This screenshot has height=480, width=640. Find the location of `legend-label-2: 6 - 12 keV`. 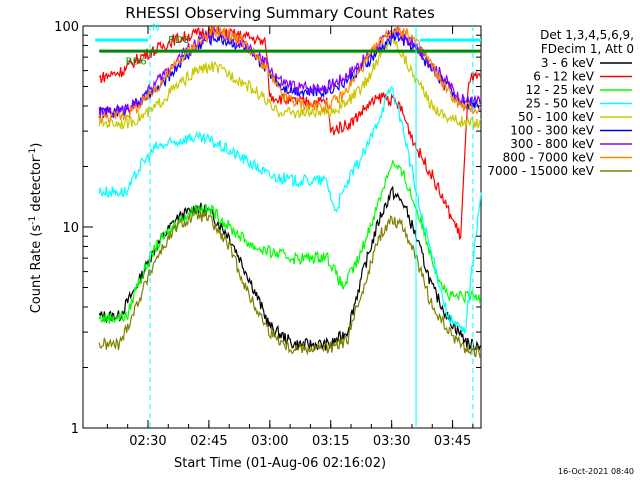

legend-label-2: 6 - 12 keV is located at coordinates (564, 77).